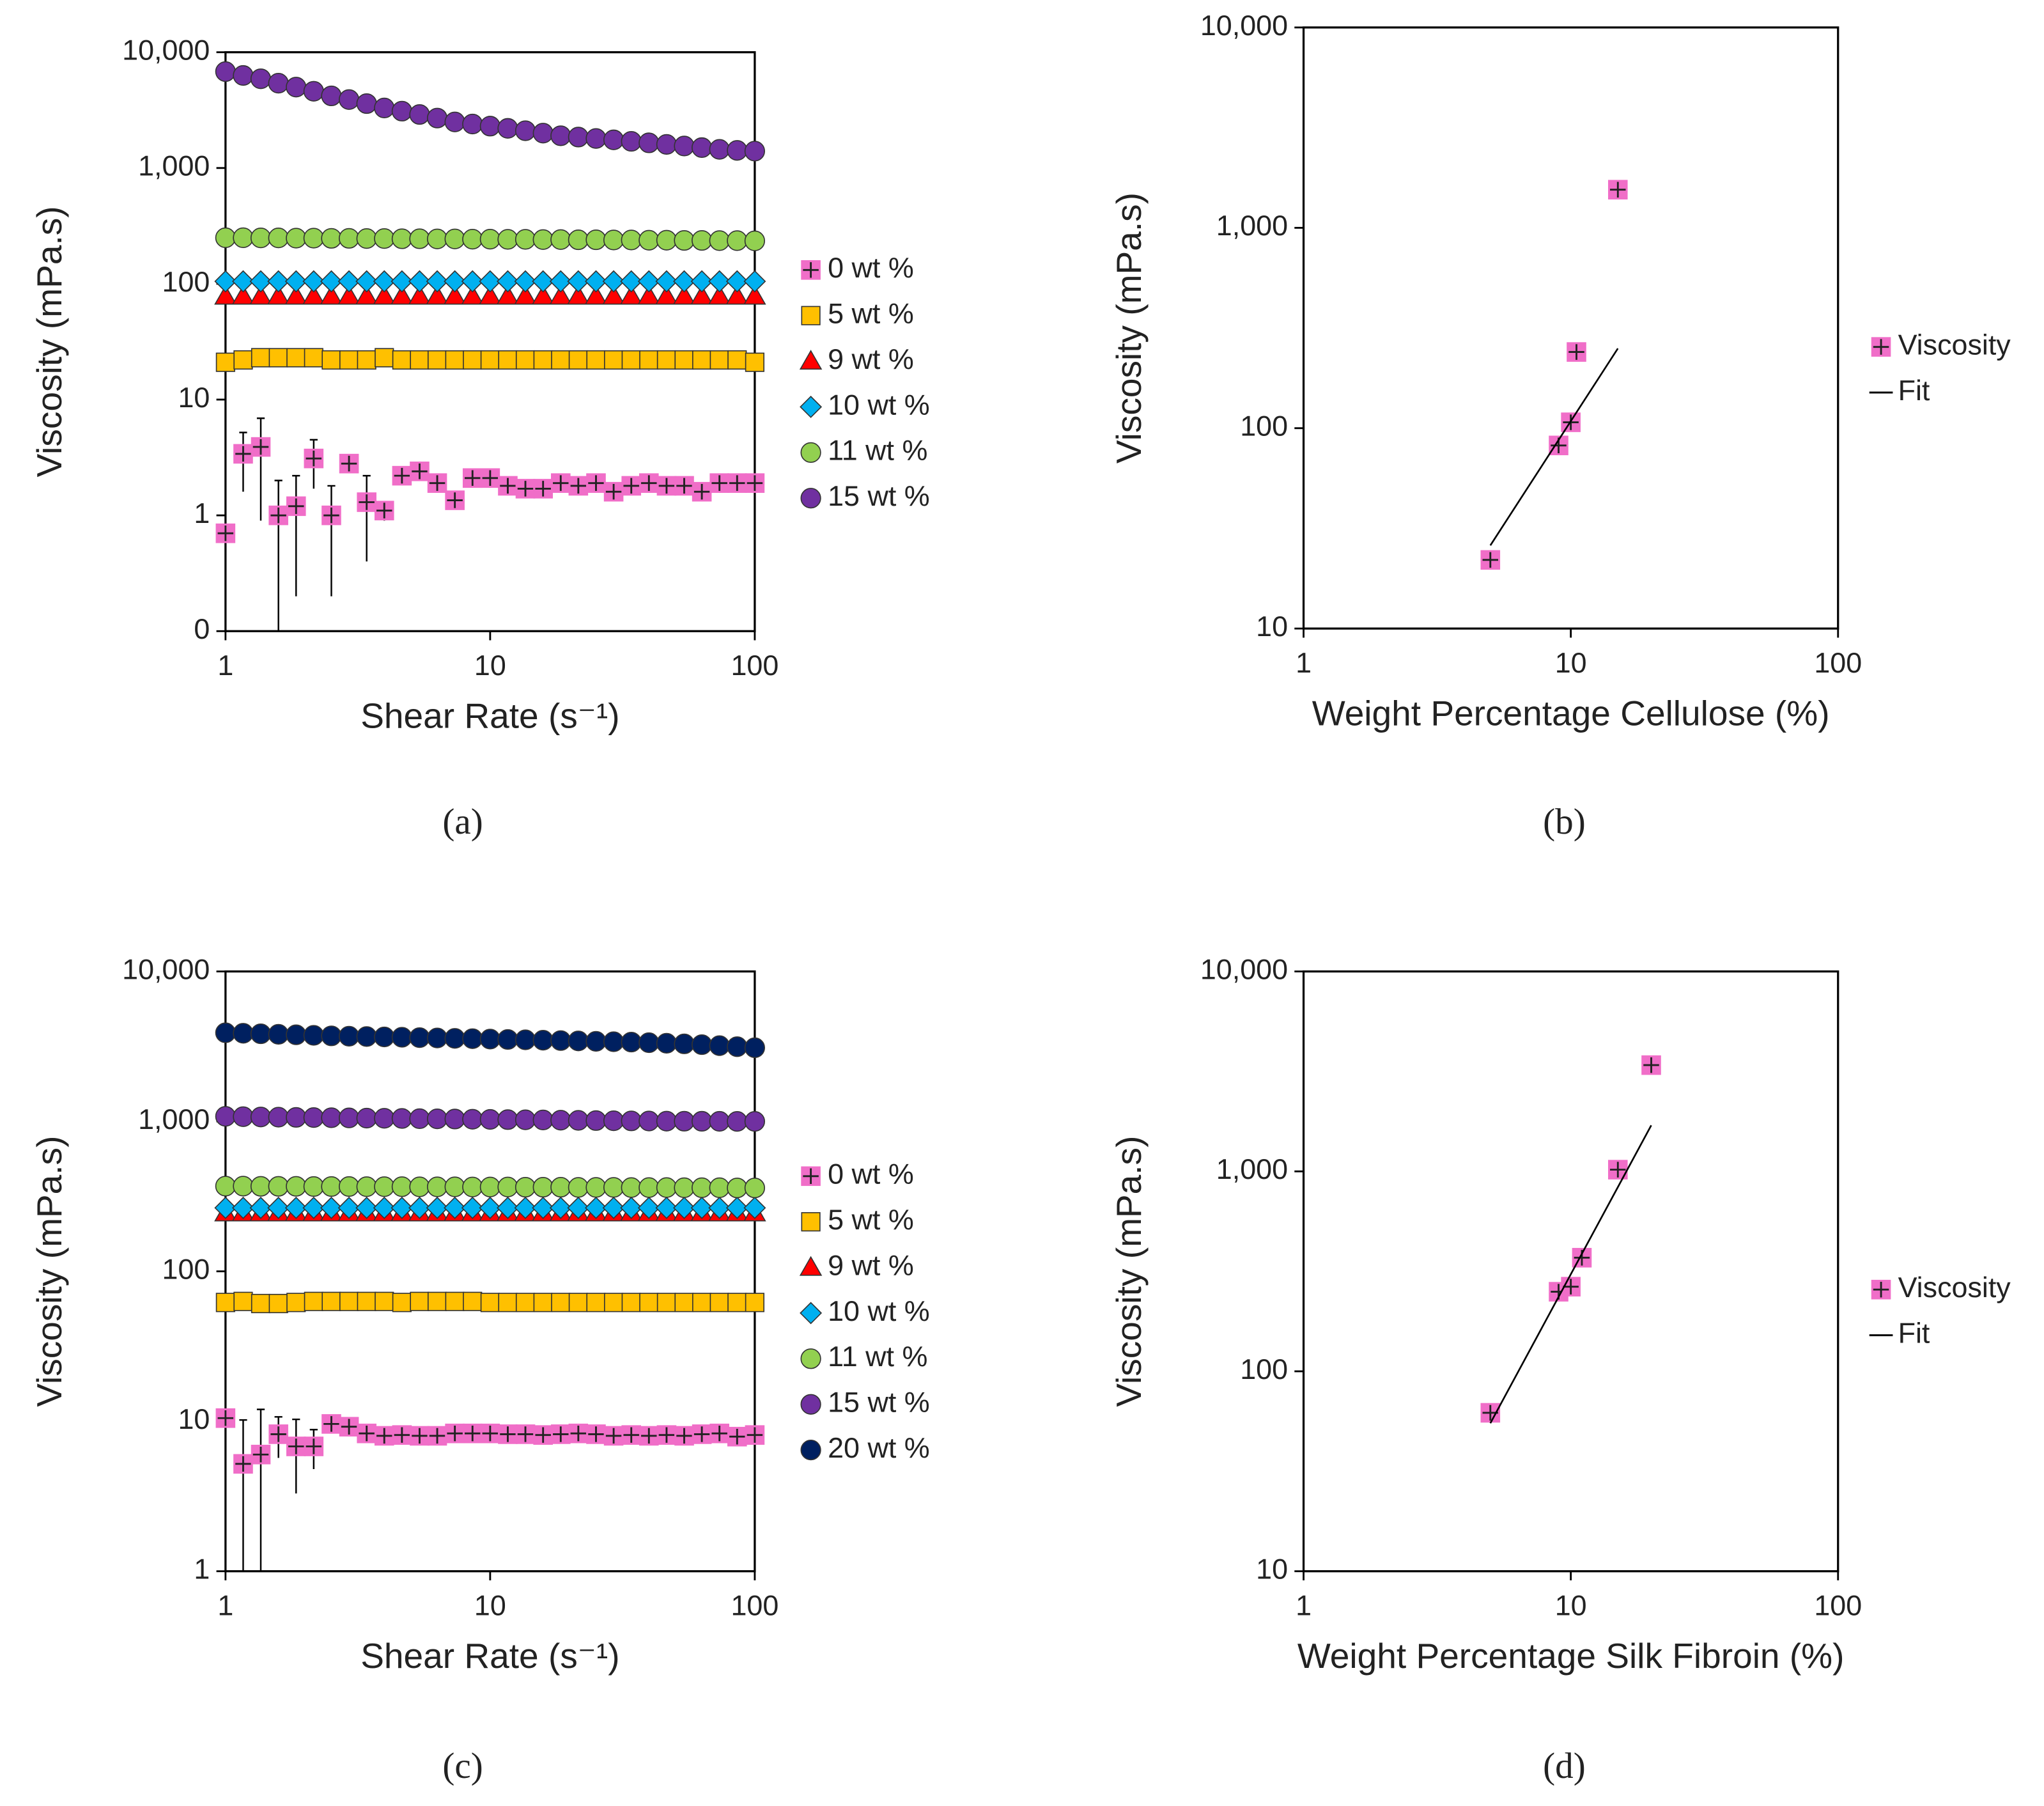 The image size is (2044, 1806). Describe the element at coordinates (202, 513) in the screenshot. I see `y-tick-label: 1` at that location.